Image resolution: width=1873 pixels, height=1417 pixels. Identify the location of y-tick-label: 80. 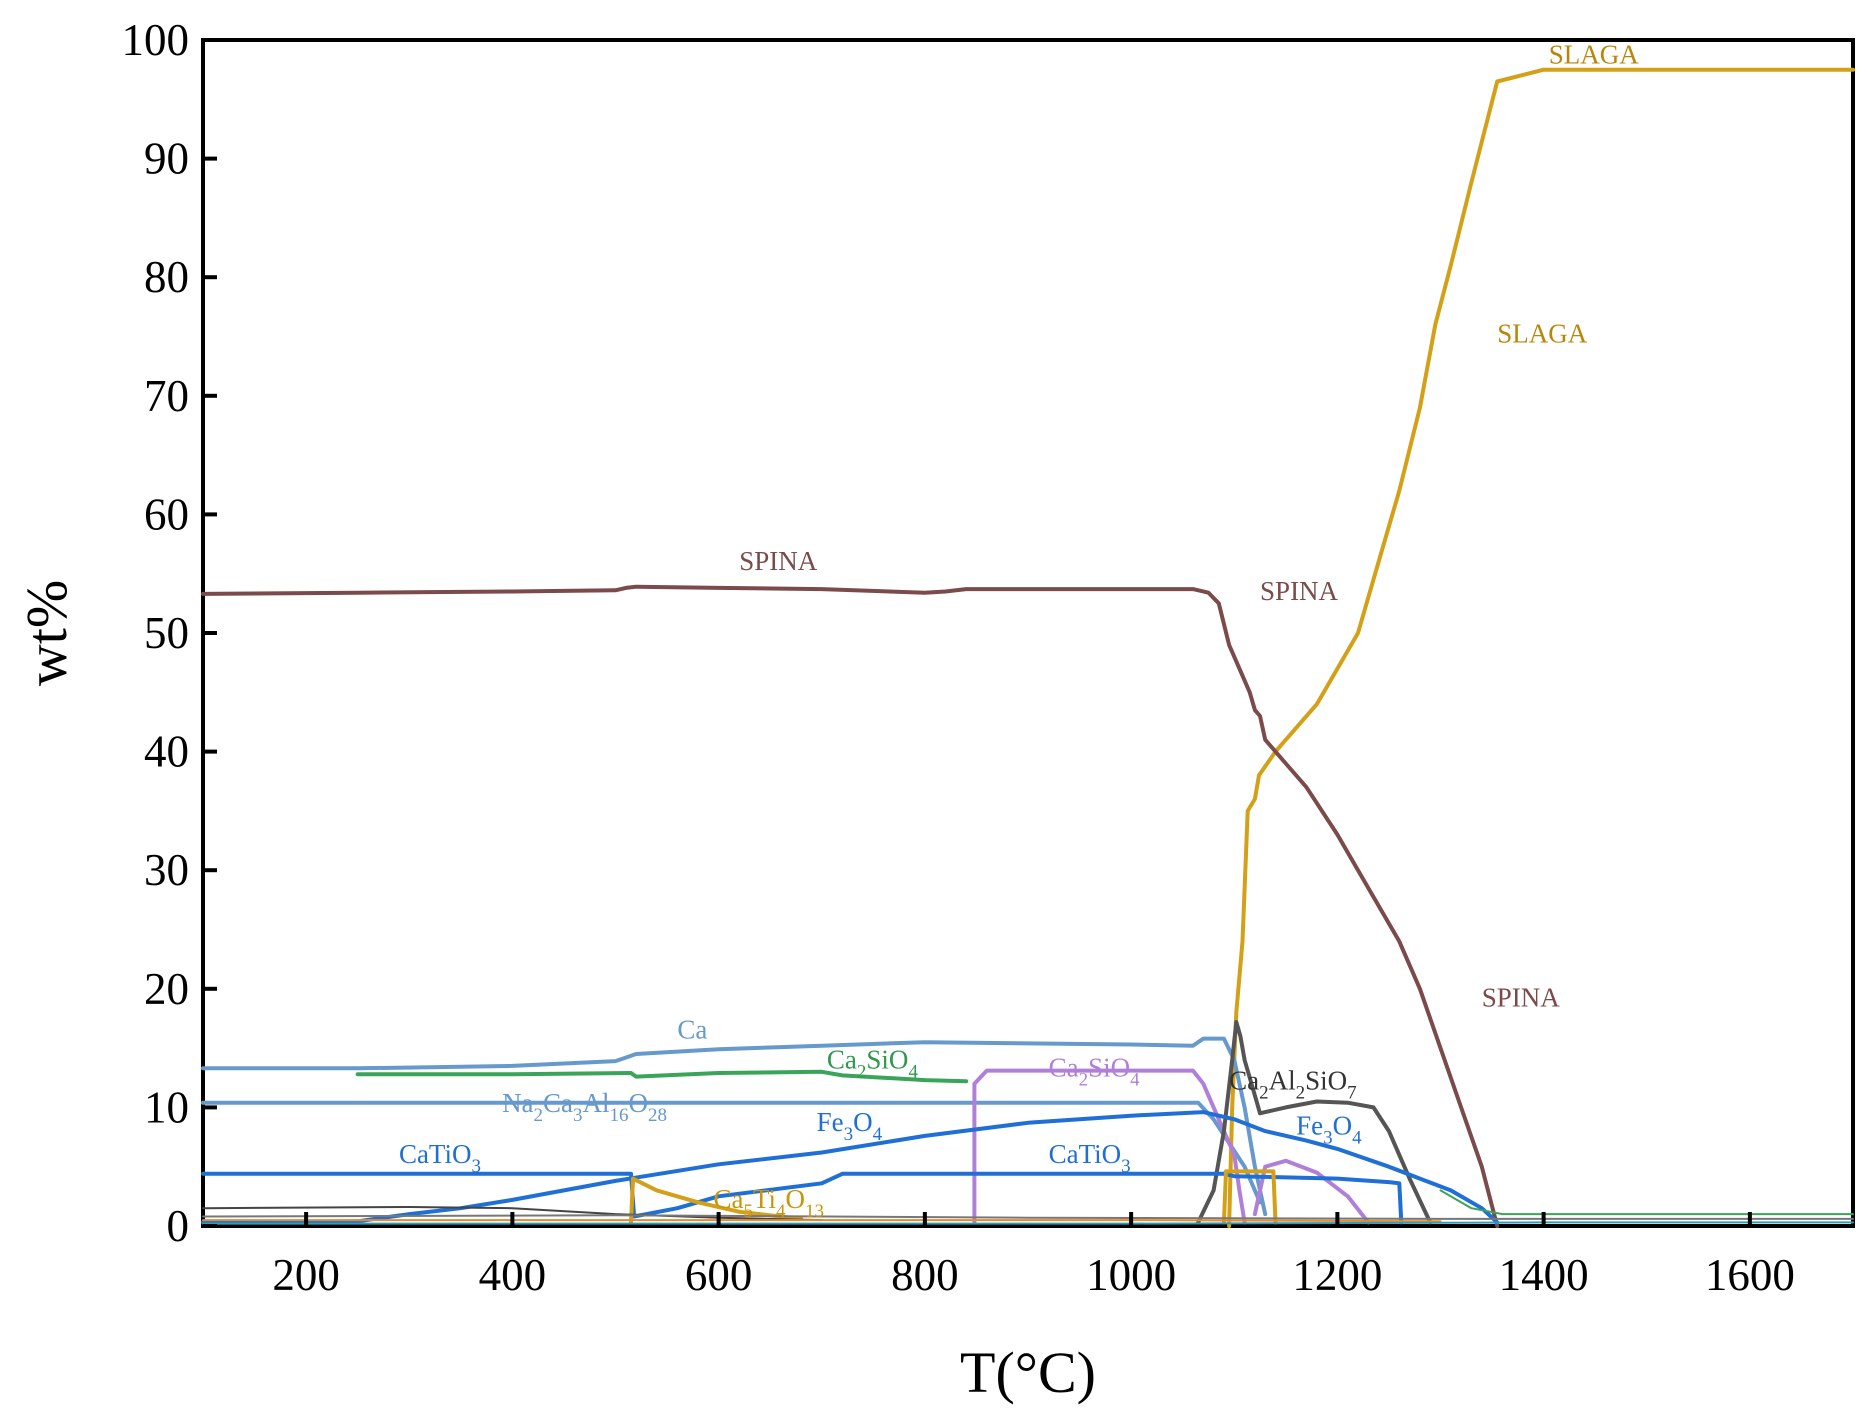
(166, 277).